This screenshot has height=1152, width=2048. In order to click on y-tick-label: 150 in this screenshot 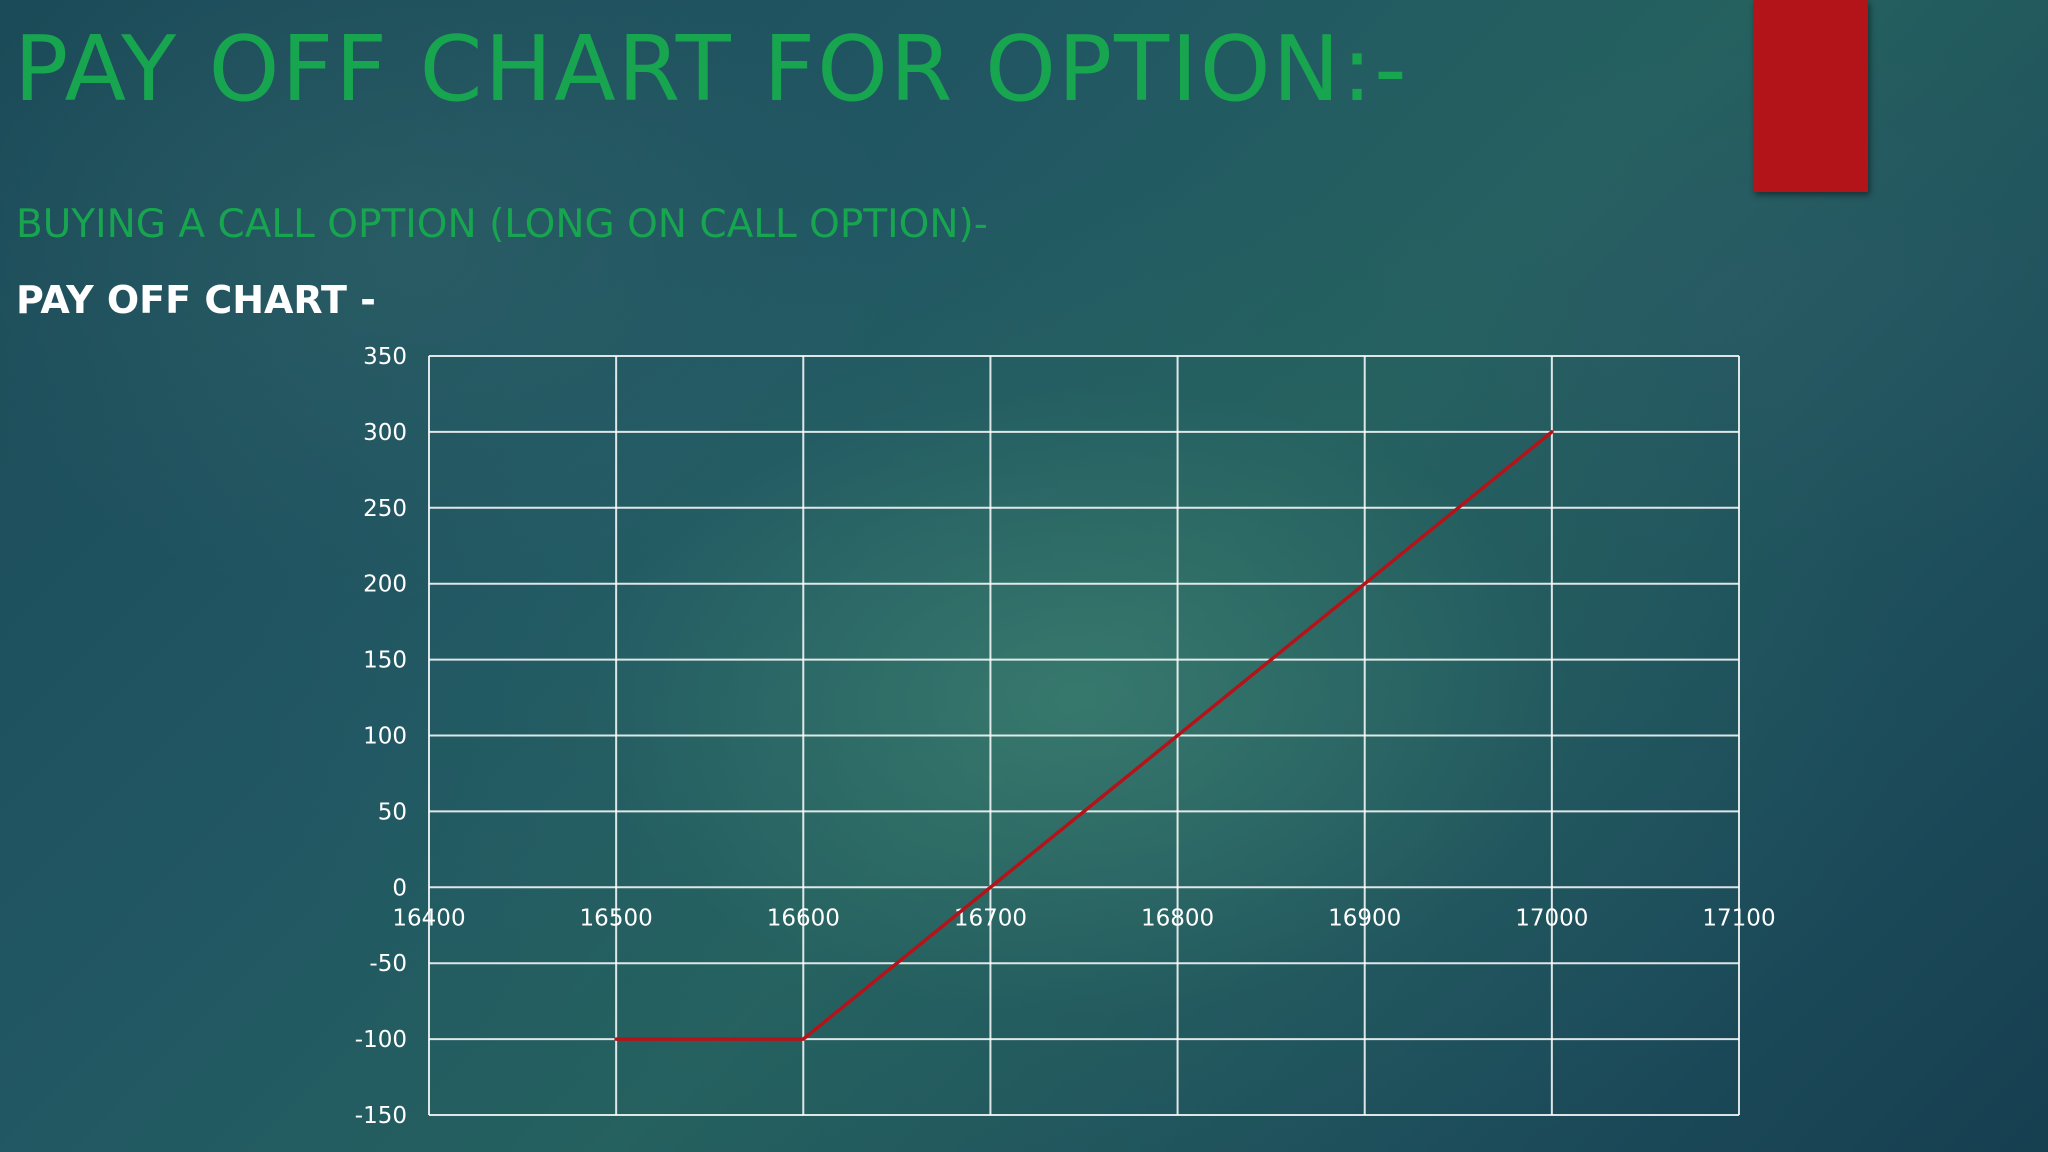, I will do `click(385, 661)`.